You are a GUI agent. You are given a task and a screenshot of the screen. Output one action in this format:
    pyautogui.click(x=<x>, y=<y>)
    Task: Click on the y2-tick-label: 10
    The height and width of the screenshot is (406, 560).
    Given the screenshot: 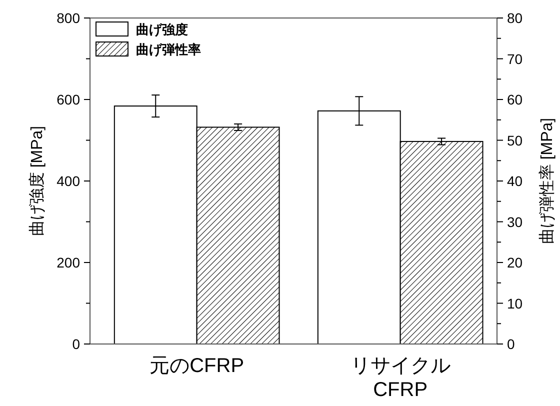 What is the action you would take?
    pyautogui.click(x=515, y=303)
    